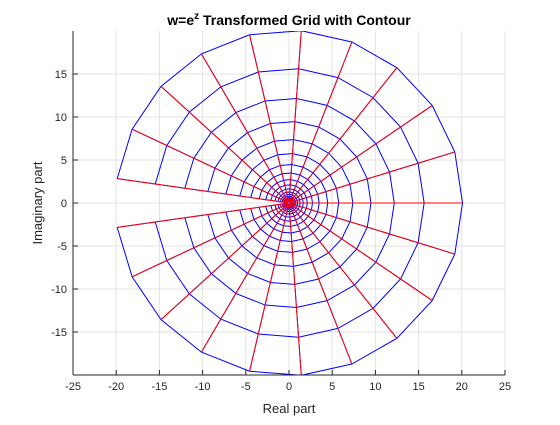 This screenshot has height=425, width=560. I want to click on x-tick-label: 25, so click(505, 387).